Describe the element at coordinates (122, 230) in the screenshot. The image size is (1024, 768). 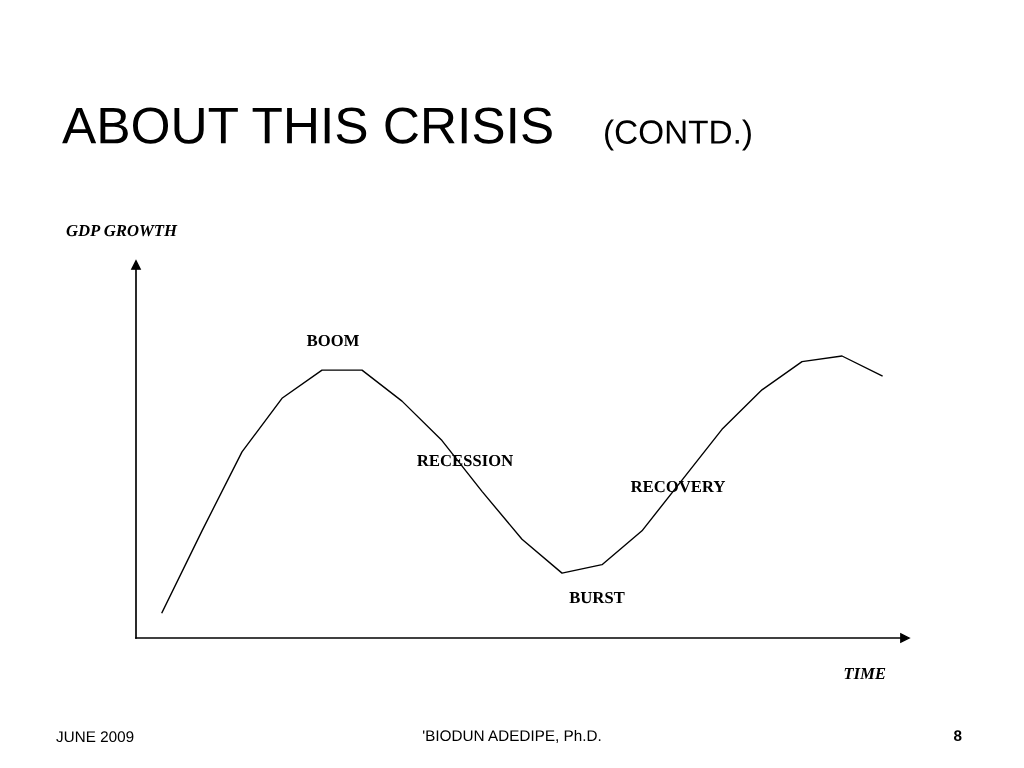
I see `text: GDP GROWTH` at that location.